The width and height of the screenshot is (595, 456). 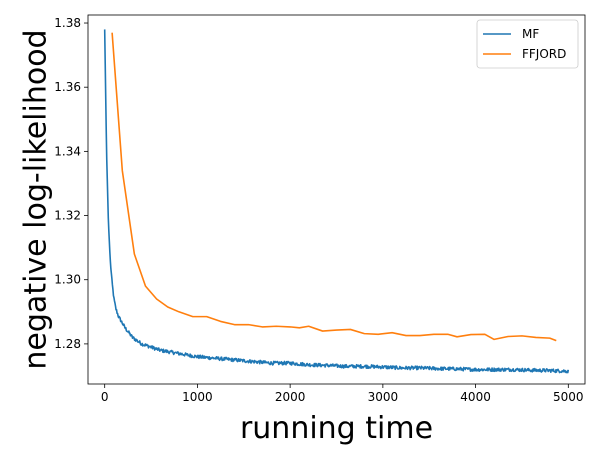 I want to click on x-axis: 0 1000 2000 3000 4000 5000, so click(x=342, y=394).